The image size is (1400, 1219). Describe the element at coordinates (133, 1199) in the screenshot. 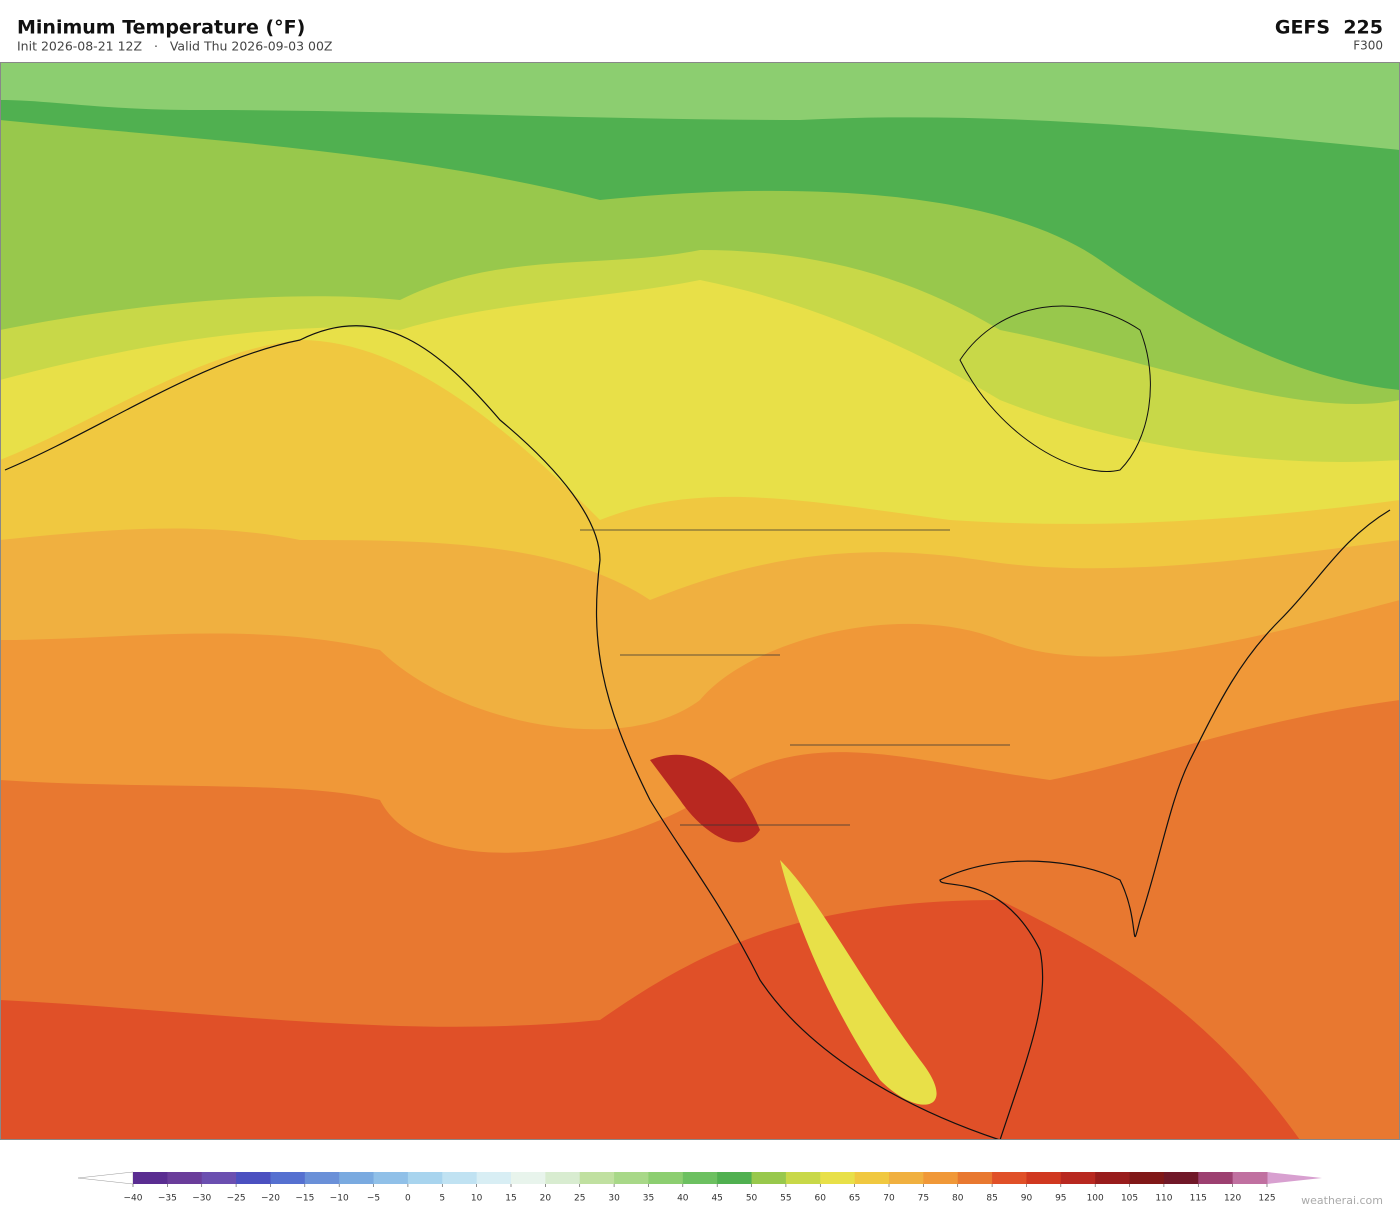

I see `colorbar-tick-label: −40` at that location.